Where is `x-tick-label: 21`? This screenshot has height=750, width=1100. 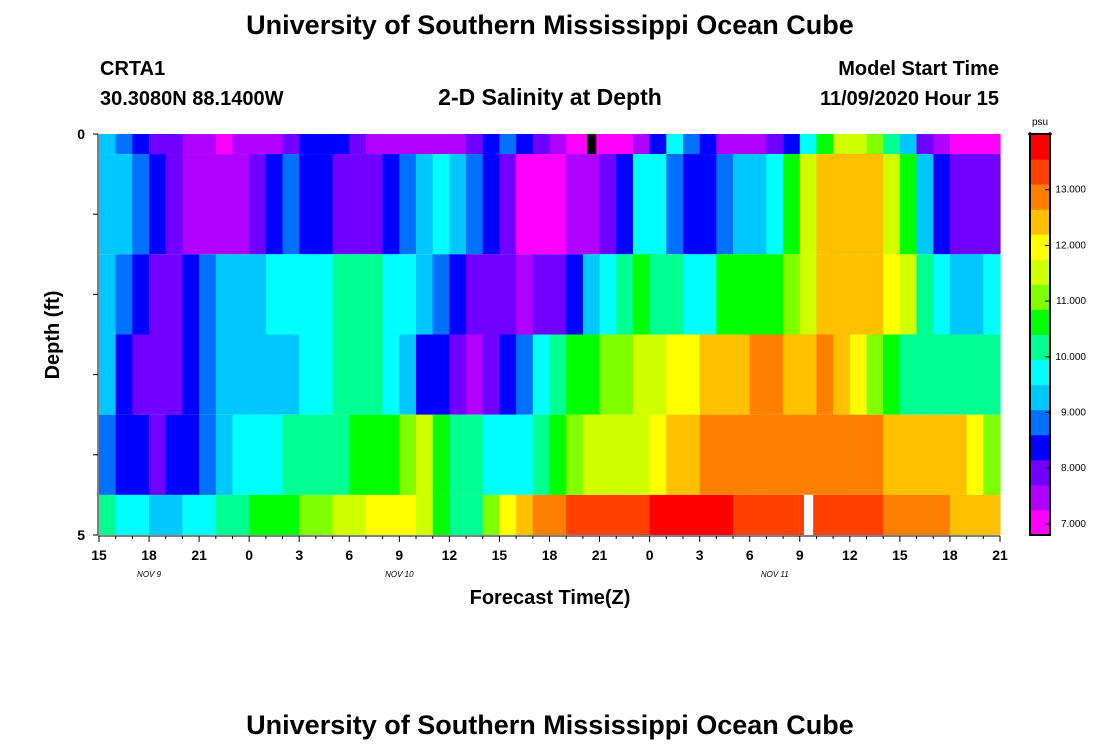
x-tick-label: 21 is located at coordinates (600, 555).